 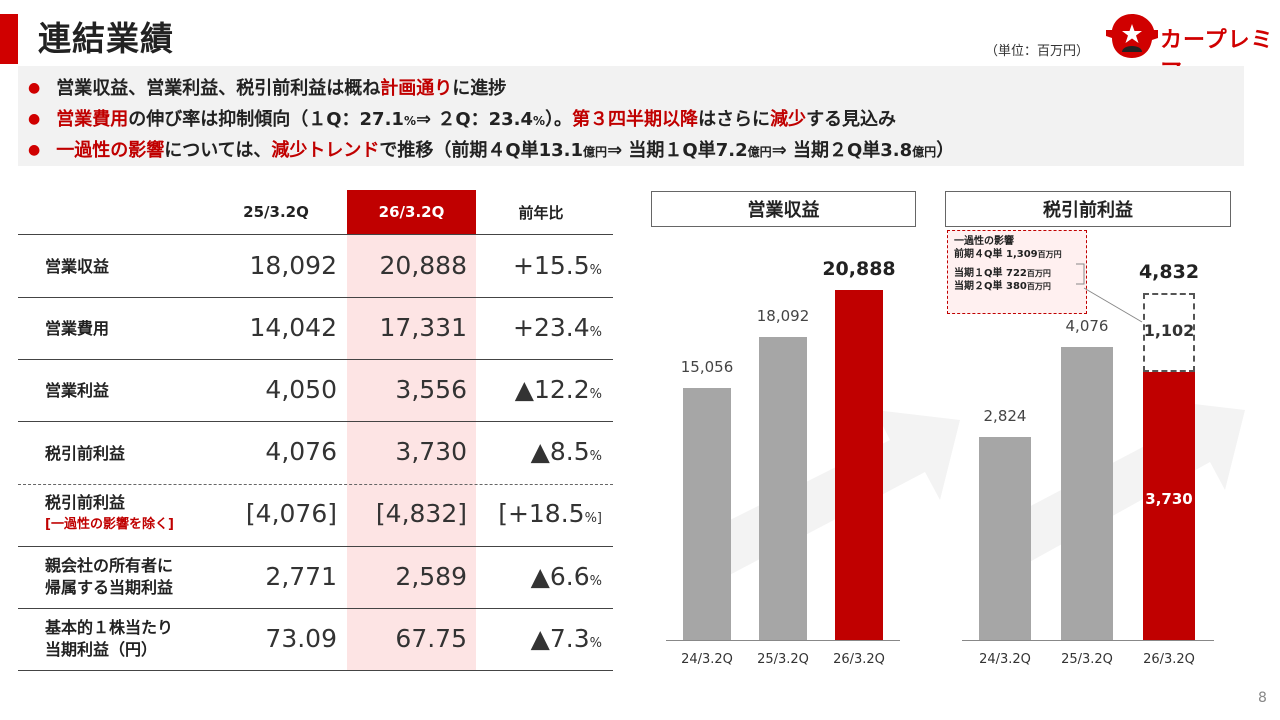 What do you see at coordinates (267, 87) in the screenshot?
I see `summary-line-1: ● 営業収益、営業利益、税引前利益は概ね計画通りに進捗` at bounding box center [267, 87].